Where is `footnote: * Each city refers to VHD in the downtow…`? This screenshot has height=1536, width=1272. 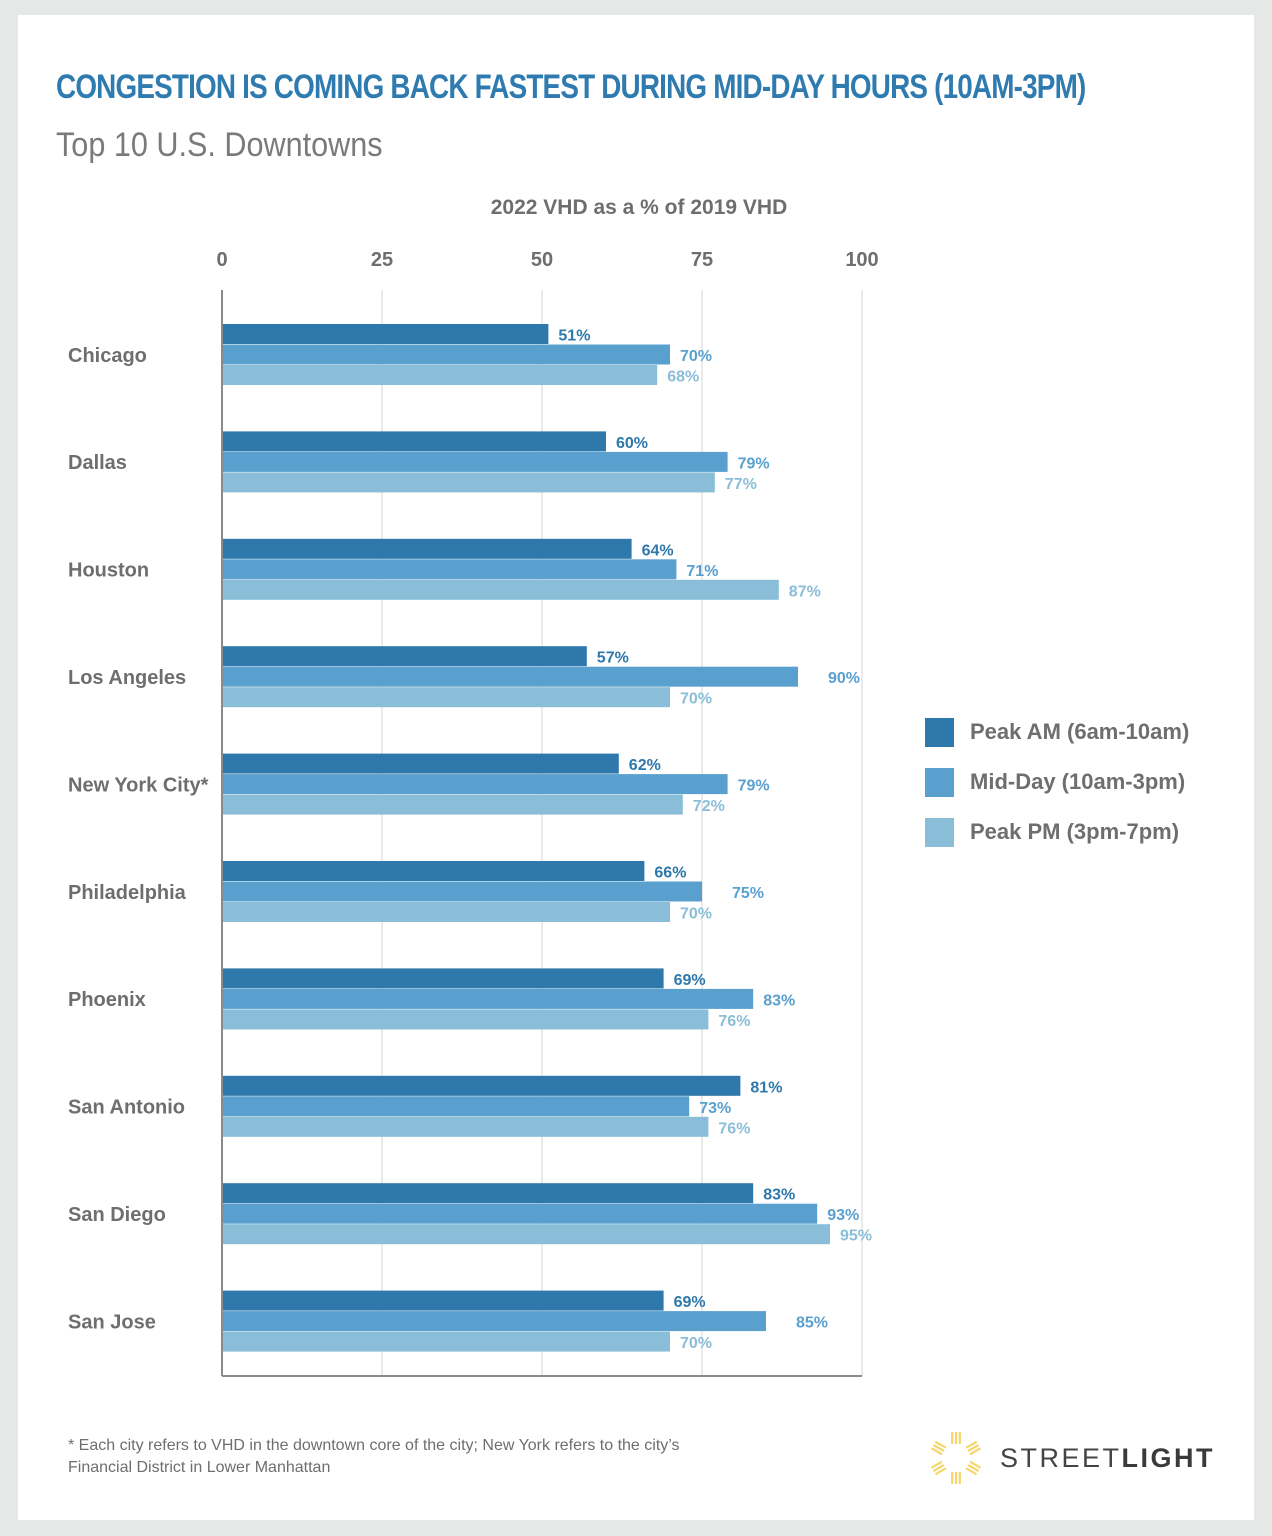 footnote: * Each city refers to VHD in the downtow… is located at coordinates (468, 1457).